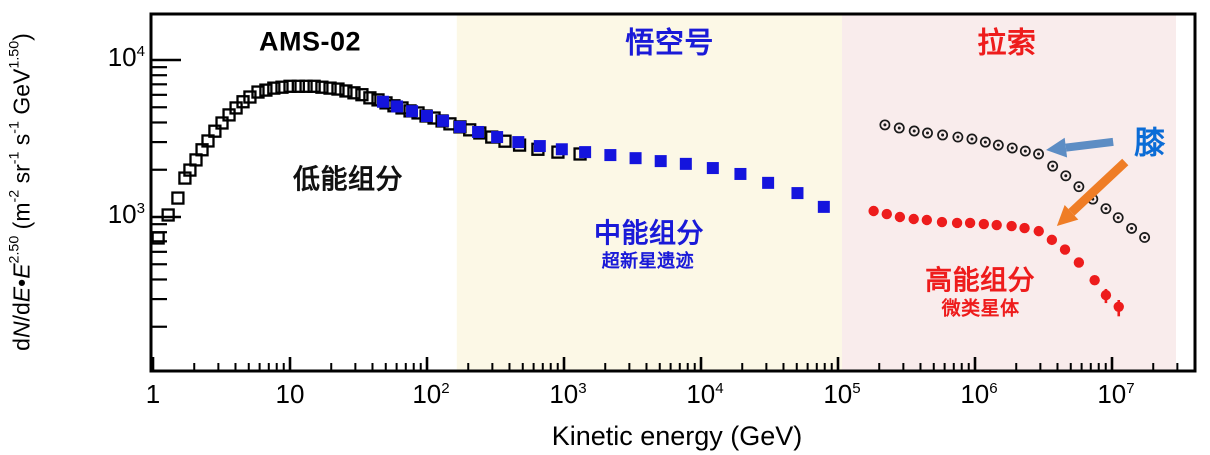 The image size is (1210, 455). What do you see at coordinates (1116, 394) in the screenshot?
I see `x-tick-label: 10⁷` at bounding box center [1116, 394].